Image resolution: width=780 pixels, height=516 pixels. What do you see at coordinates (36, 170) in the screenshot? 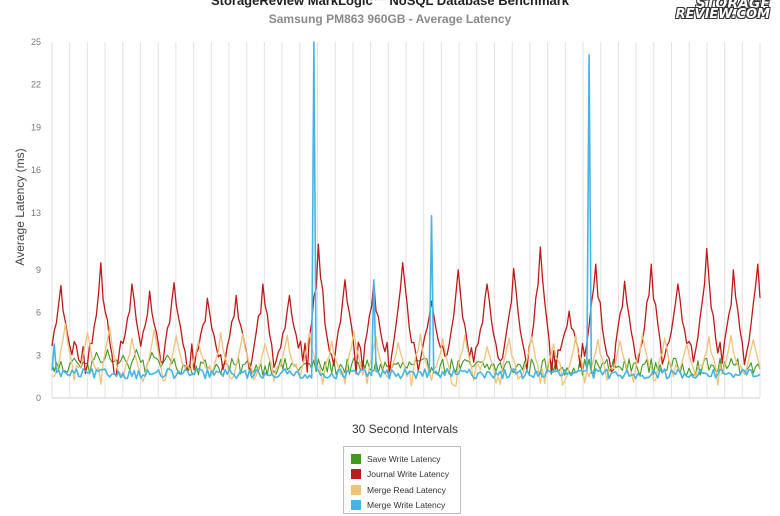
I see `y-tick-label: 16` at bounding box center [36, 170].